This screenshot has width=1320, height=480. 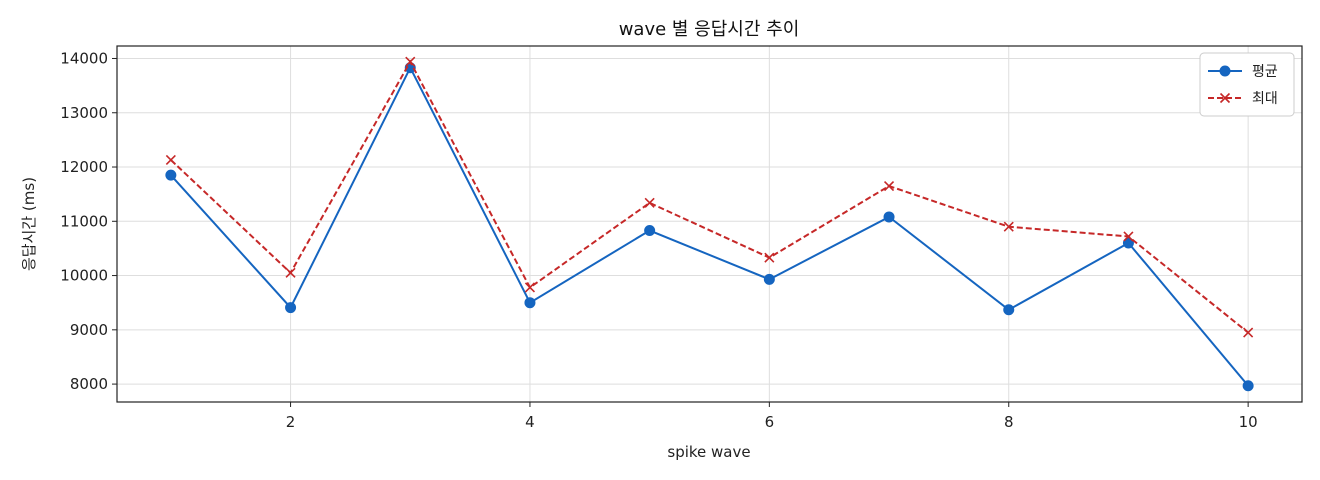 What do you see at coordinates (709, 29) in the screenshot?
I see `chart-title: wave 별 응답시간 추이` at bounding box center [709, 29].